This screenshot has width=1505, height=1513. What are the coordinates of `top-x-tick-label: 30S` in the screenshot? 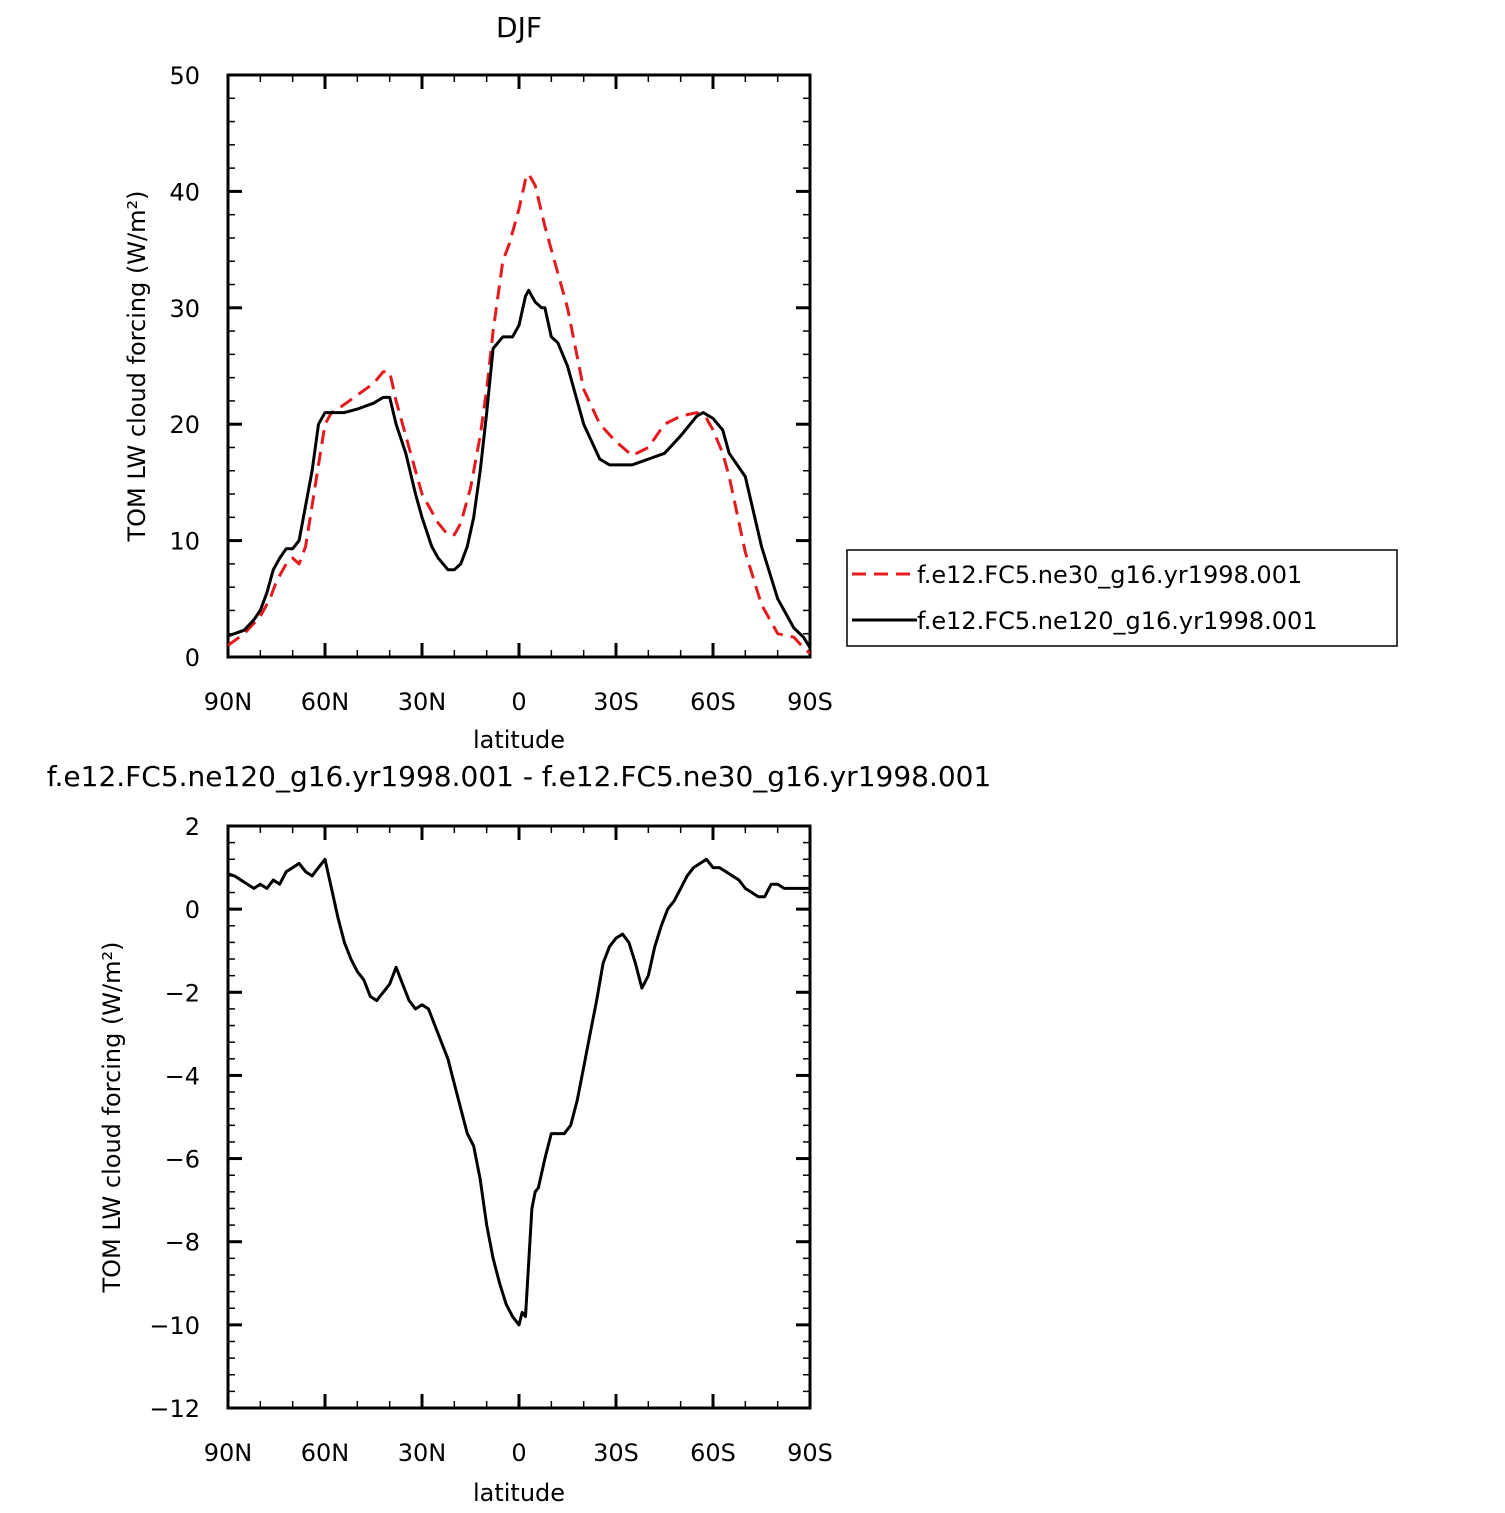 It's located at (616, 702).